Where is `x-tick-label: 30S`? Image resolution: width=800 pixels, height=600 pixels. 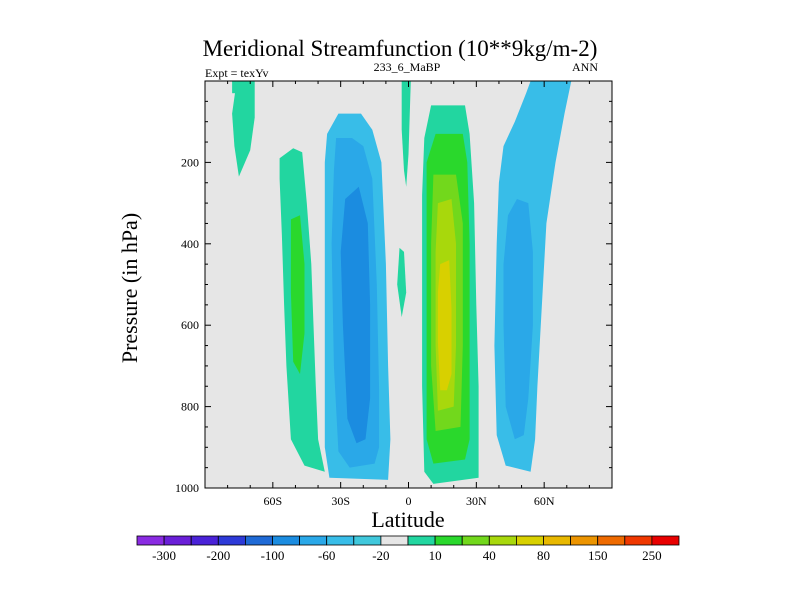
x-tick-label: 30S is located at coordinates (340, 501).